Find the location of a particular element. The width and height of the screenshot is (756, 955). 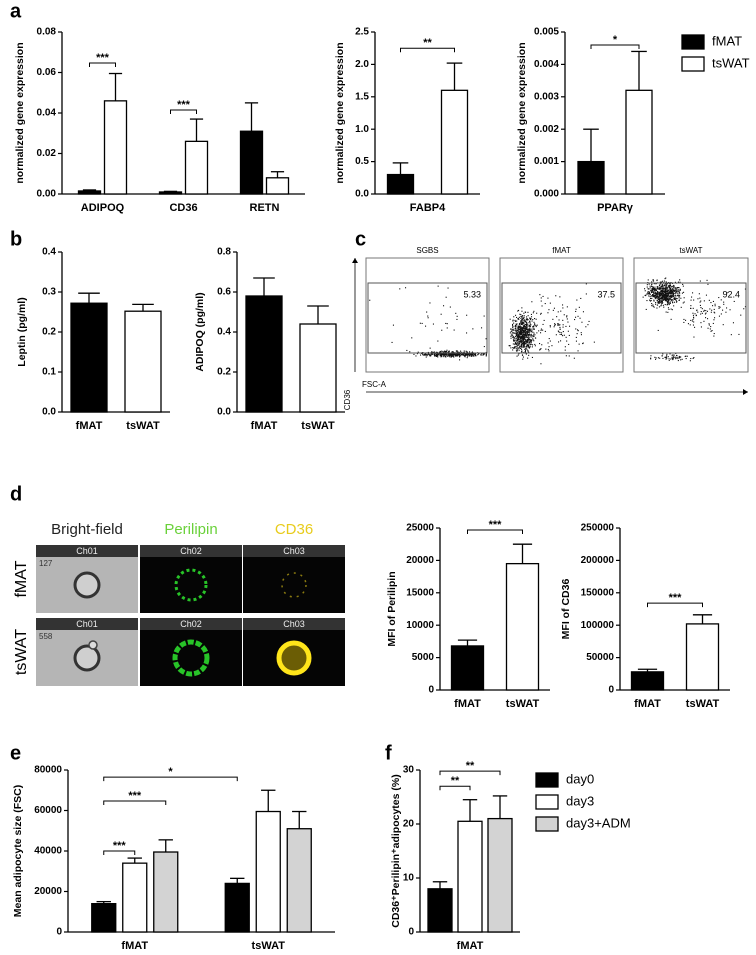

y-tick-label: 0.1 is located at coordinates (49, 372).